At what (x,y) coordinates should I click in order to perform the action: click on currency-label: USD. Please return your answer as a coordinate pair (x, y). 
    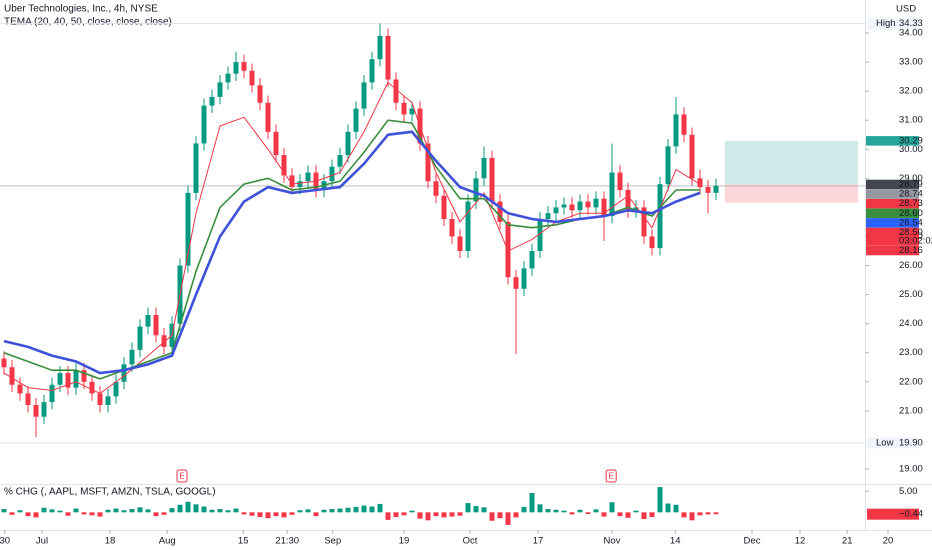
    Looking at the image, I should click on (906, 9).